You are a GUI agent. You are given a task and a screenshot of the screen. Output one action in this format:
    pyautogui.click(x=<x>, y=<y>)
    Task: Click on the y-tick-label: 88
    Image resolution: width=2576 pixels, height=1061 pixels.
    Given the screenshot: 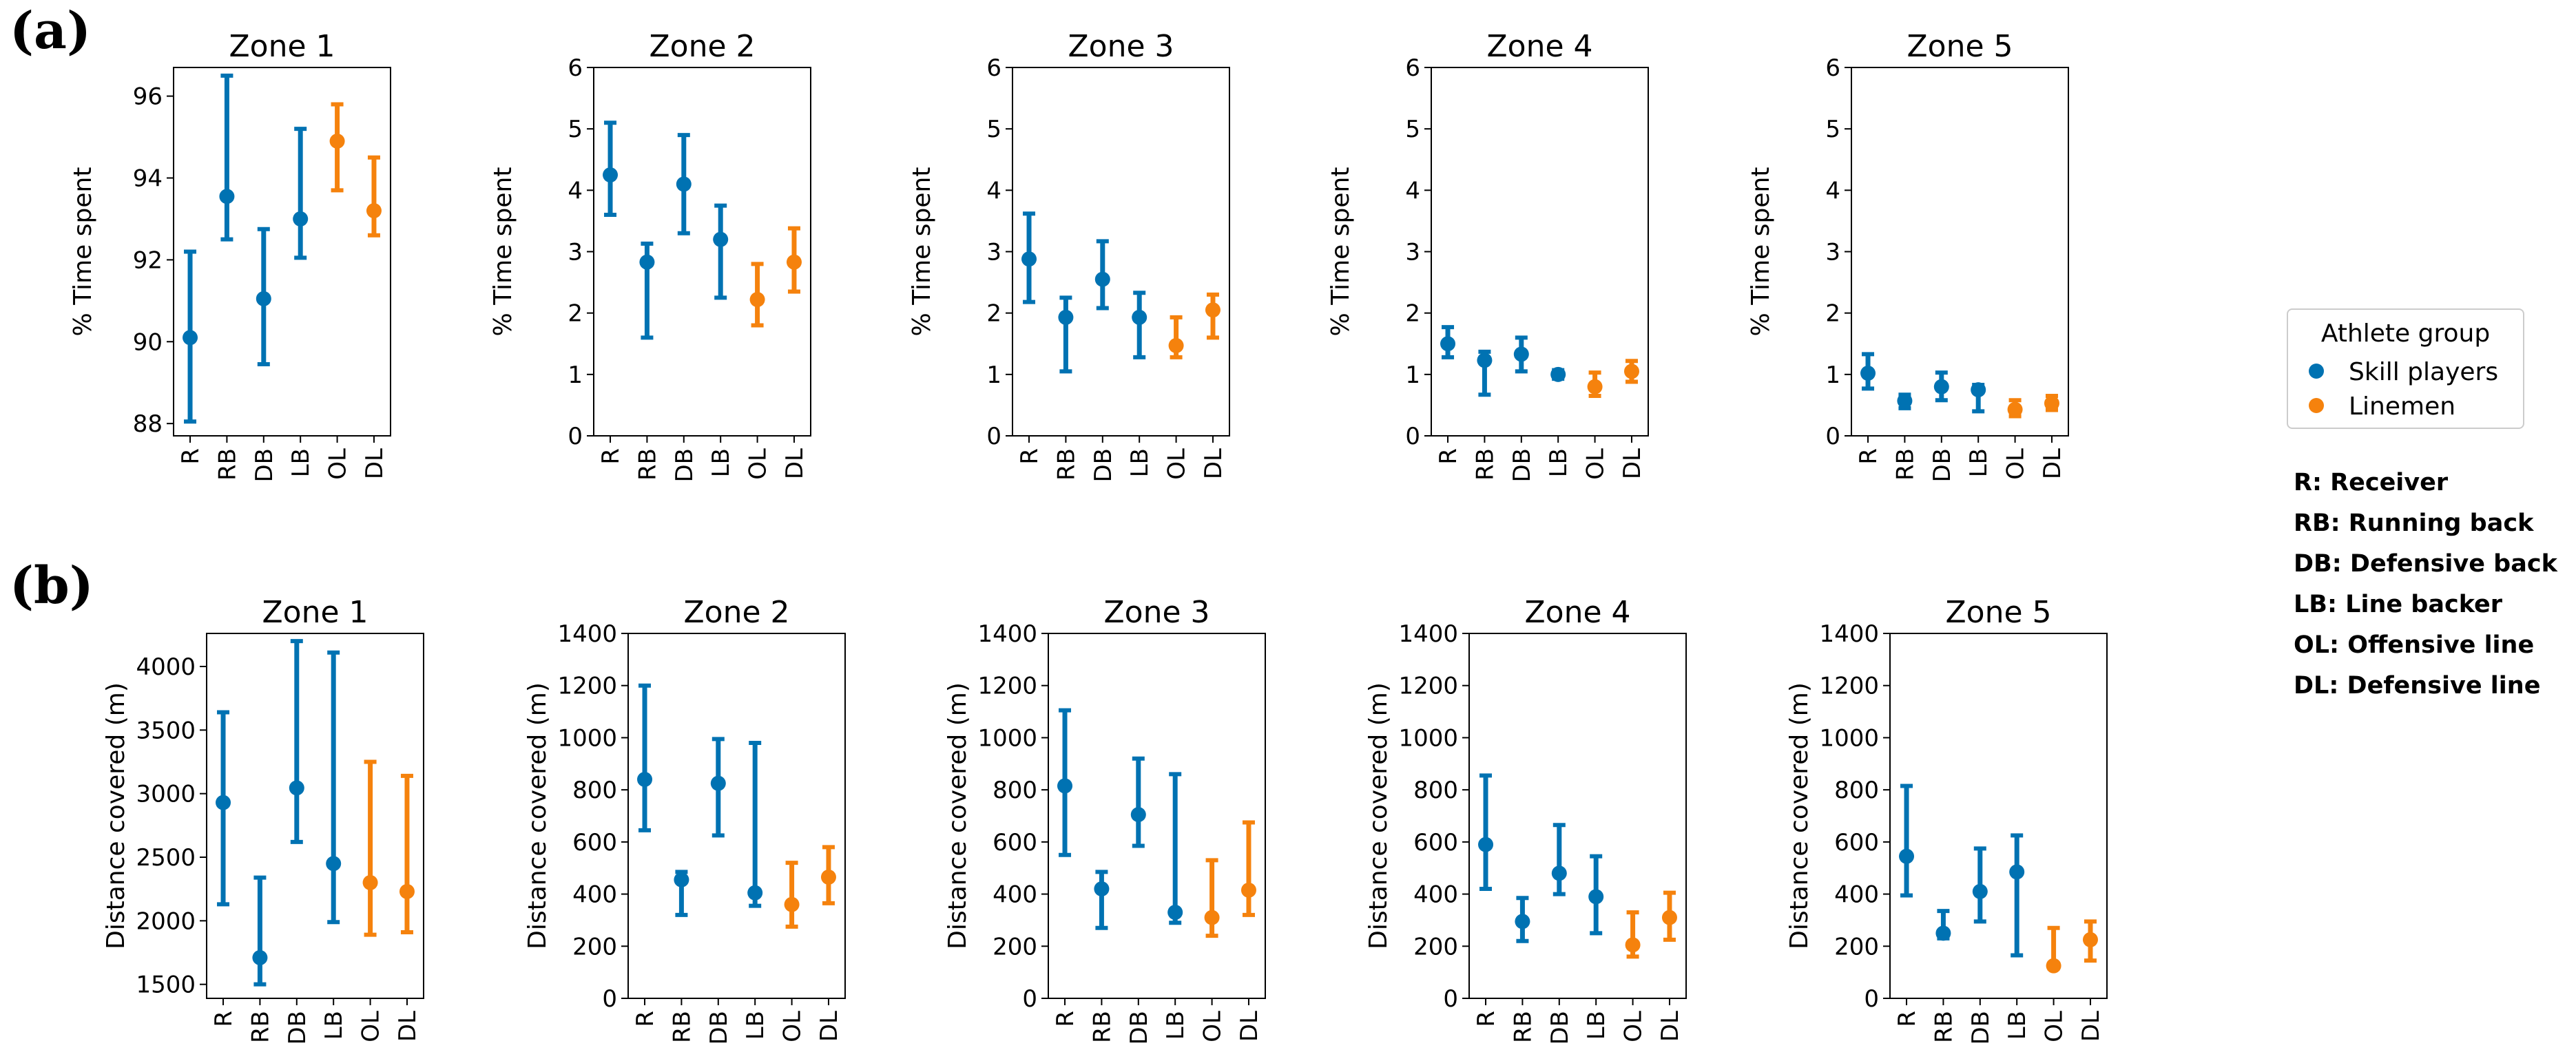 What is the action you would take?
    pyautogui.click(x=148, y=424)
    